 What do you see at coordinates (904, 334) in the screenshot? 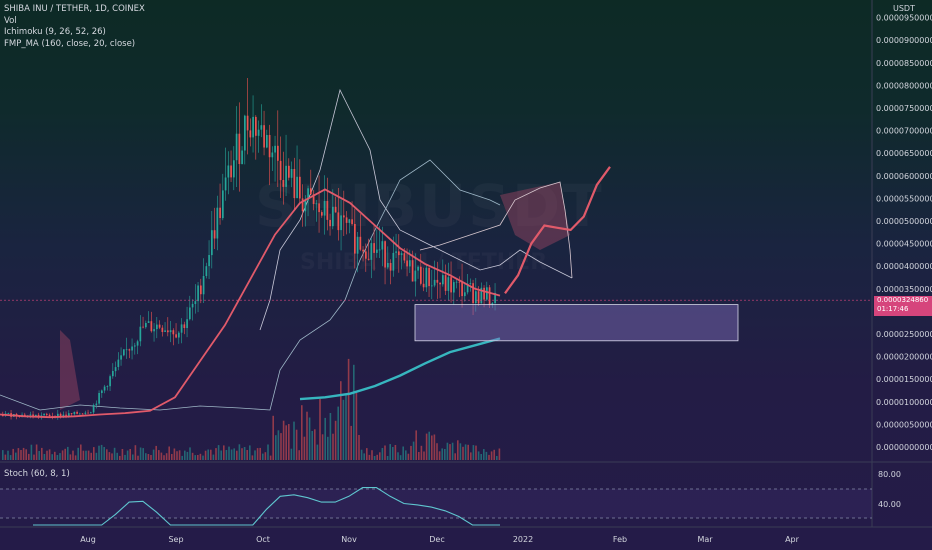
I see `price-tick: 0.0000250000` at bounding box center [904, 334].